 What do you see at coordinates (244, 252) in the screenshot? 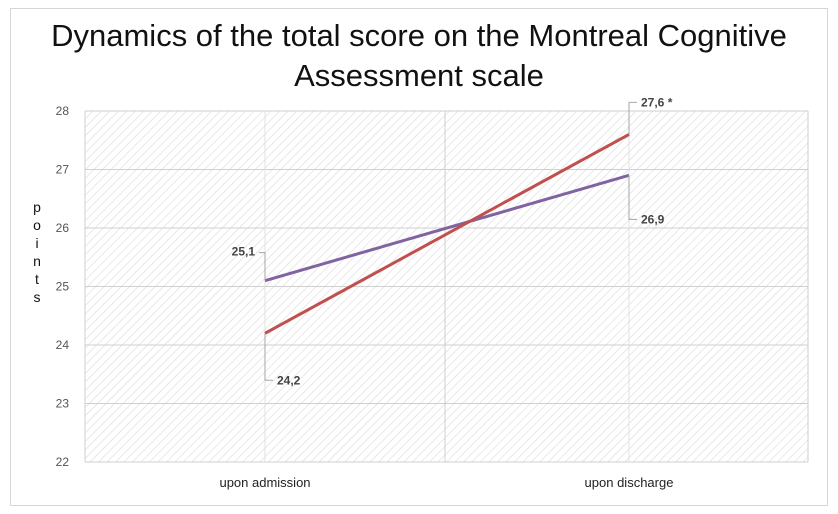
I see `data-label: 25,1` at bounding box center [244, 252].